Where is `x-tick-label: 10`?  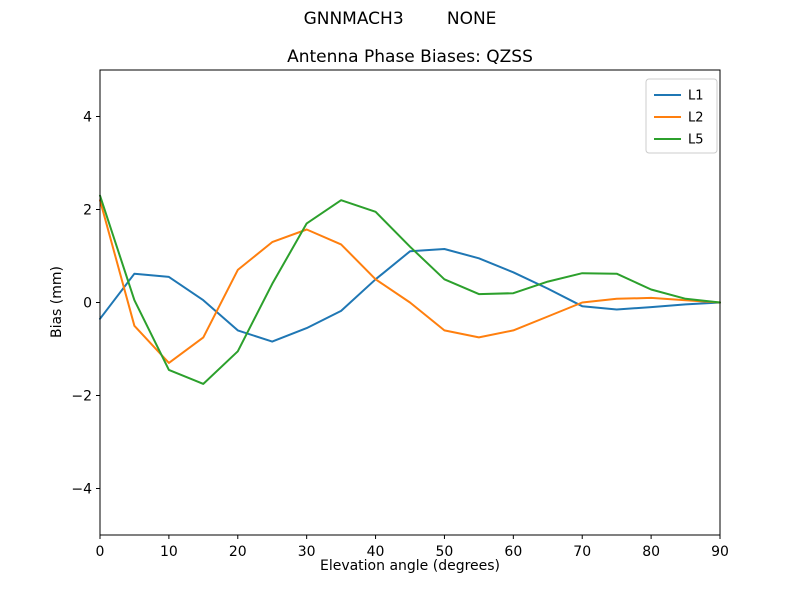 x-tick-label: 10 is located at coordinates (169, 552).